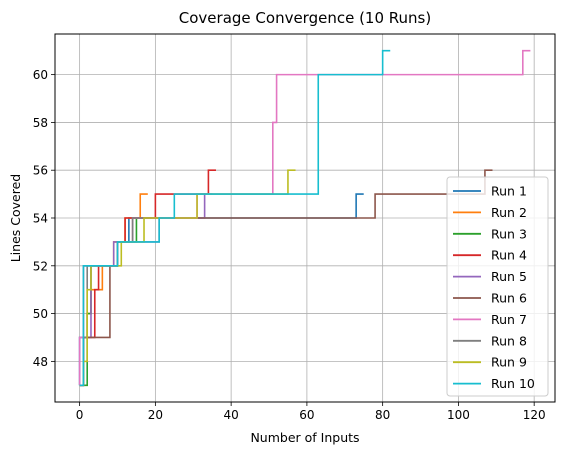 The width and height of the screenshot is (562, 459). Describe the element at coordinates (509, 255) in the screenshot. I see `legend-label: Run 4` at that location.